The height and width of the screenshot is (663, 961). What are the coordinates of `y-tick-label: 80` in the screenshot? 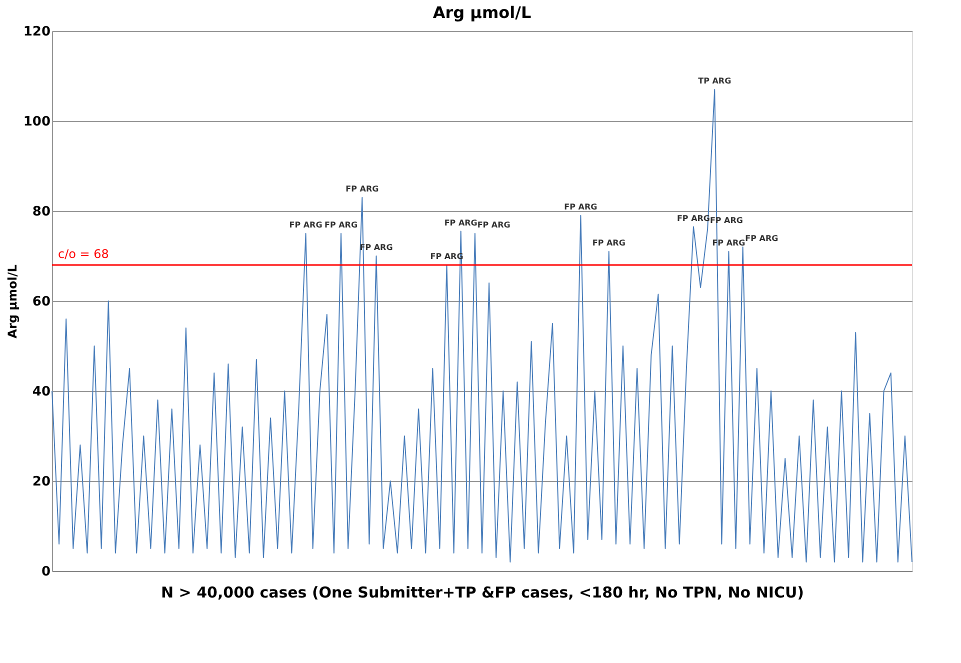 It's located at (41, 212).